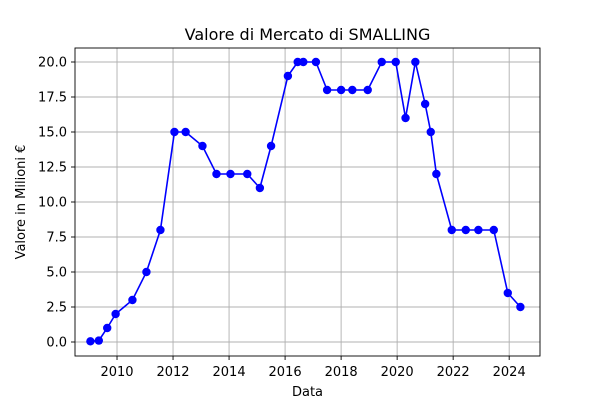  What do you see at coordinates (52, 133) in the screenshot?
I see `y-tick-label: 15.0` at bounding box center [52, 133].